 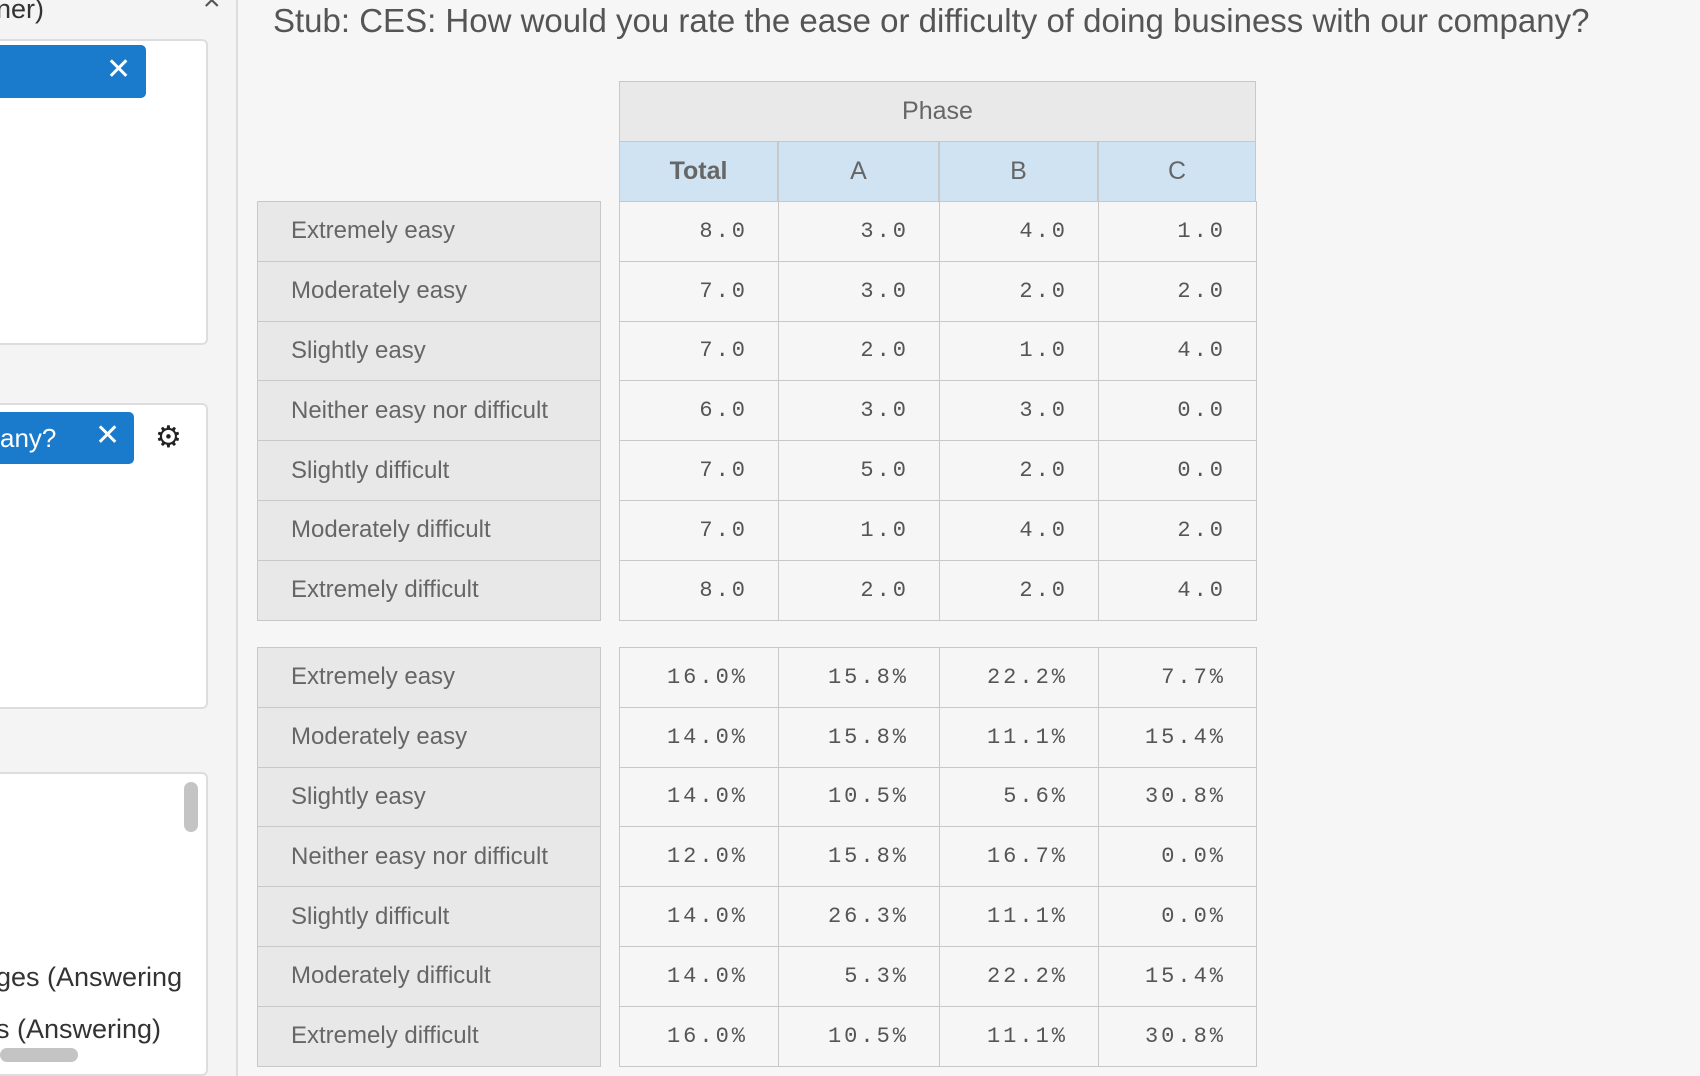 What do you see at coordinates (191, 807) in the screenshot?
I see `scrollbar` at bounding box center [191, 807].